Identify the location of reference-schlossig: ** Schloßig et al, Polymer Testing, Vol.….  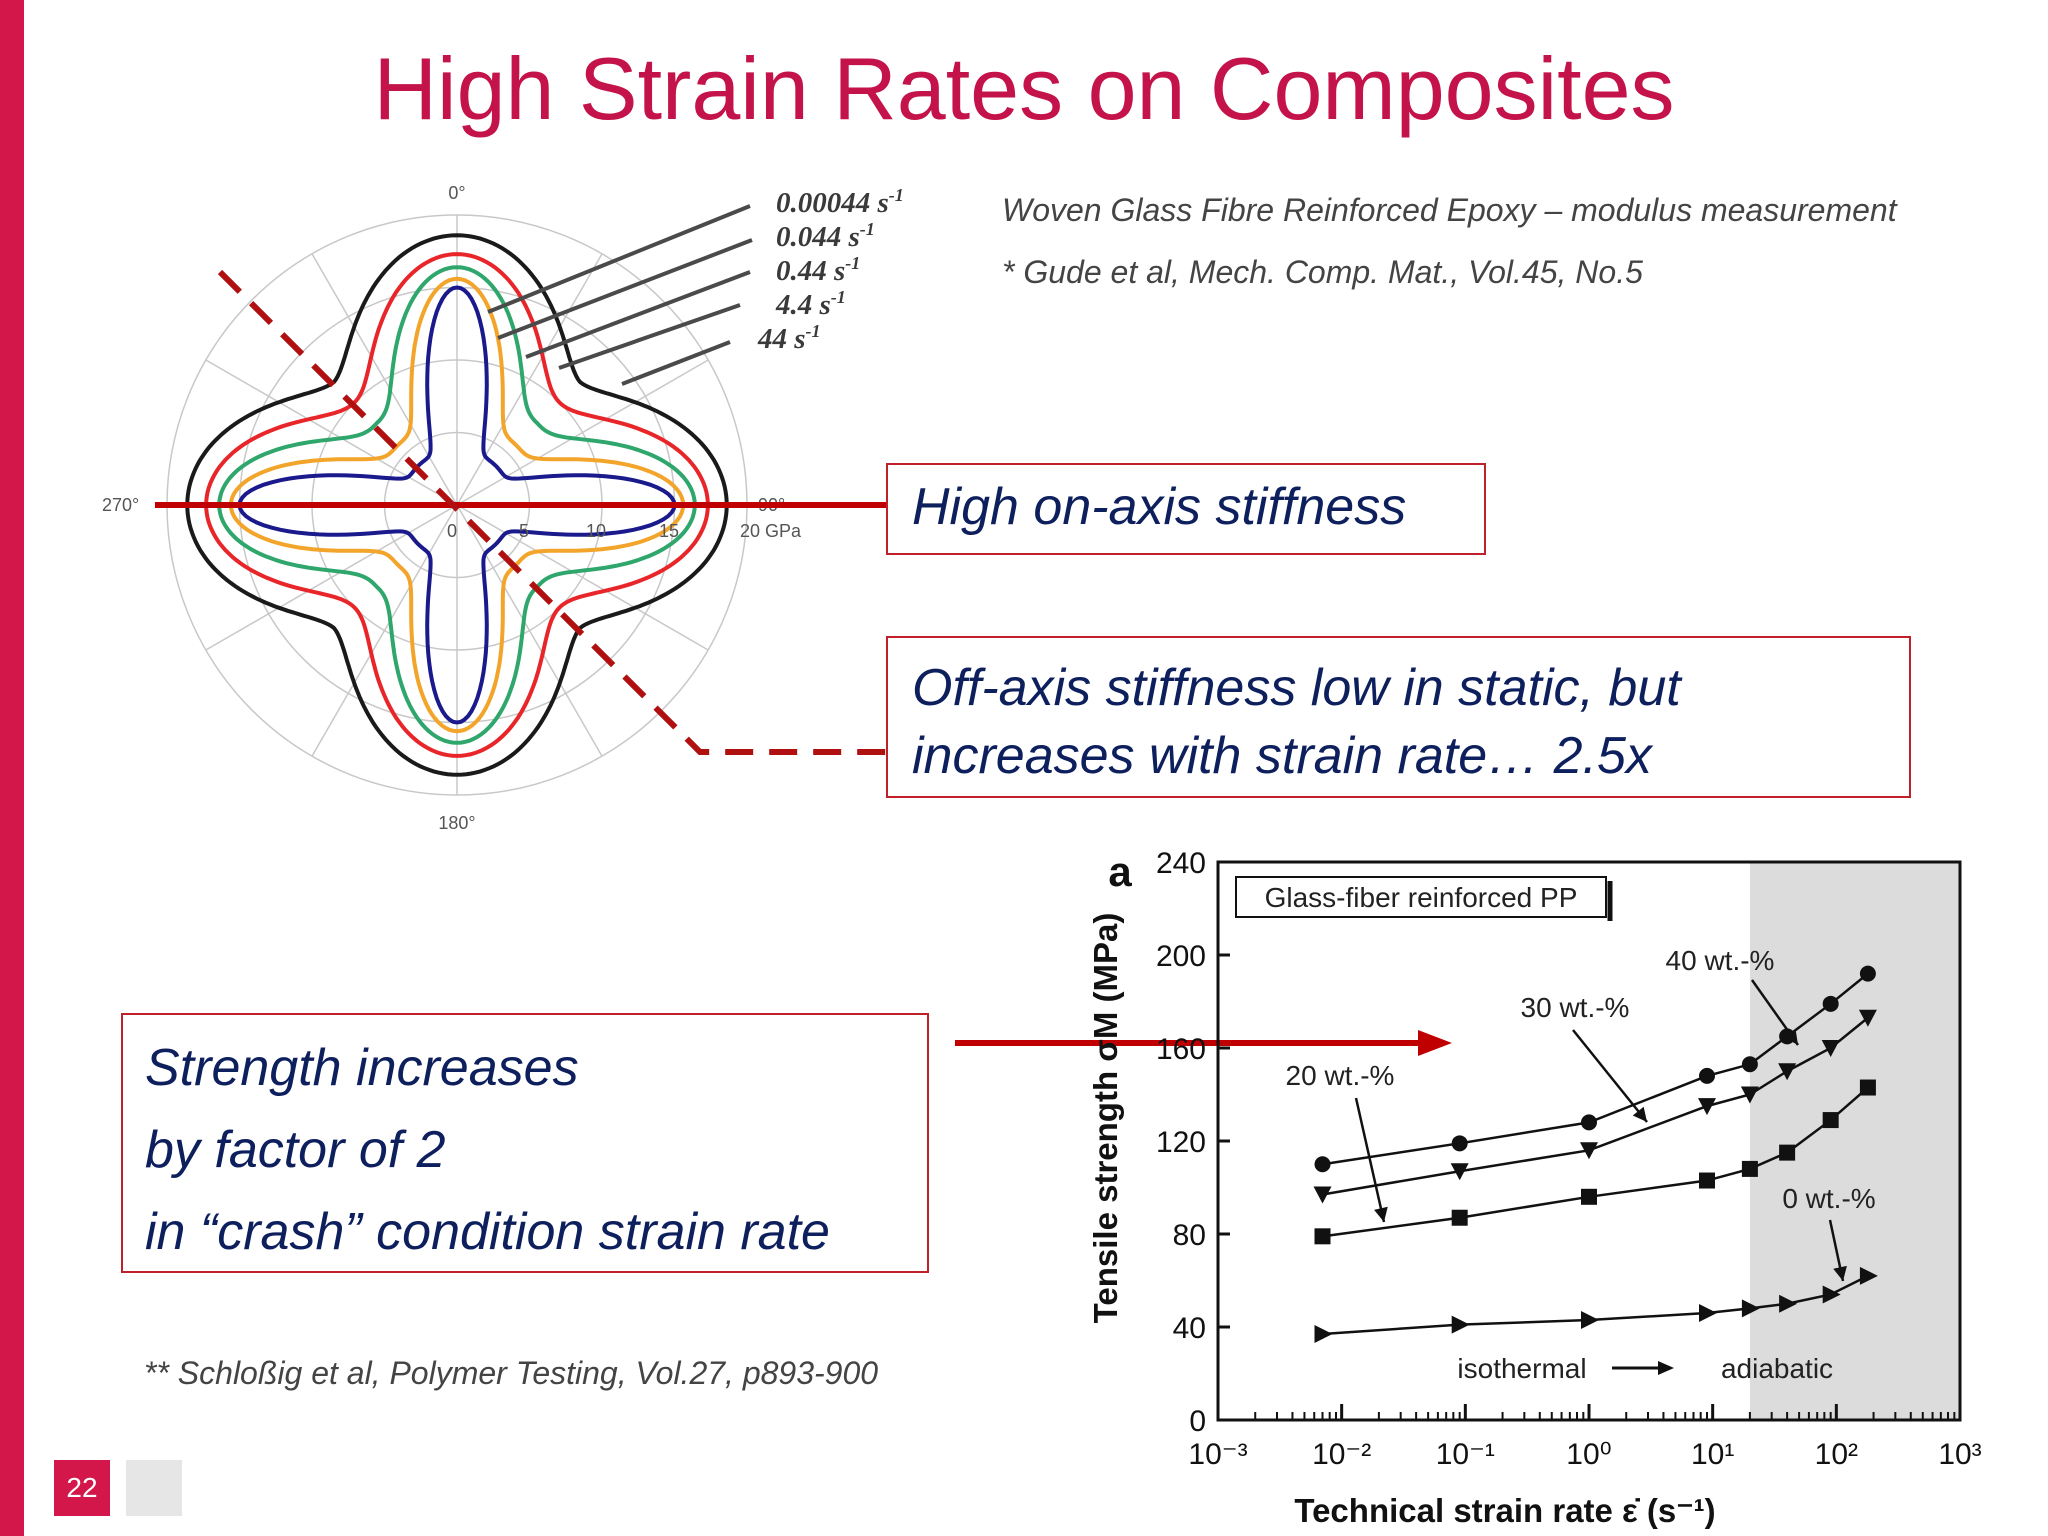
(511, 1373).